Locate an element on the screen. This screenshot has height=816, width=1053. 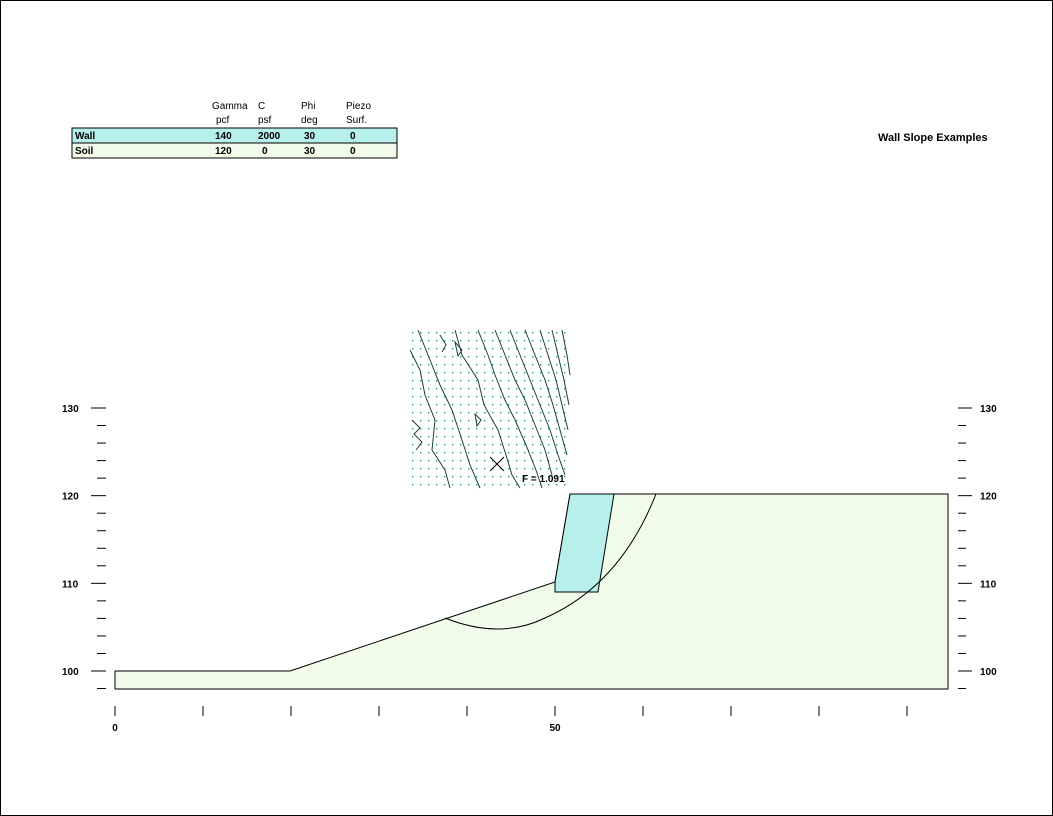
factor-of-safety-label: F = 1.091 is located at coordinates (543, 479).